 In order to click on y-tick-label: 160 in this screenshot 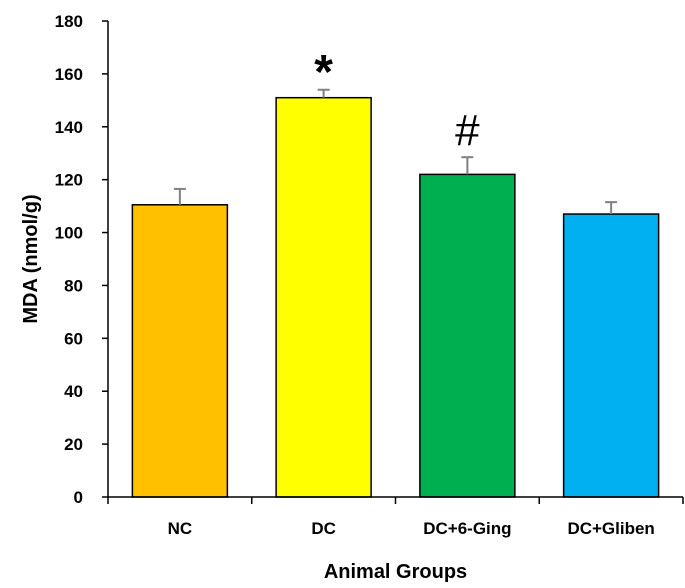, I will do `click(69, 74)`.